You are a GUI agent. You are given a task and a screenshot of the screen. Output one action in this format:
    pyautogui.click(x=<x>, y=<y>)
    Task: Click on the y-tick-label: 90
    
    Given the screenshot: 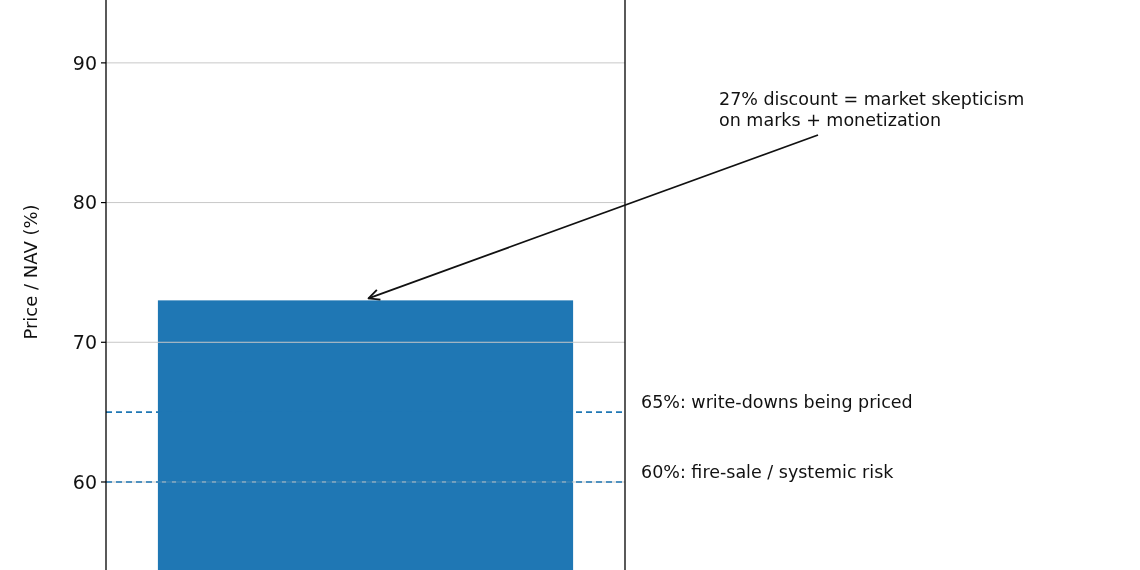 What is the action you would take?
    pyautogui.click(x=84, y=62)
    